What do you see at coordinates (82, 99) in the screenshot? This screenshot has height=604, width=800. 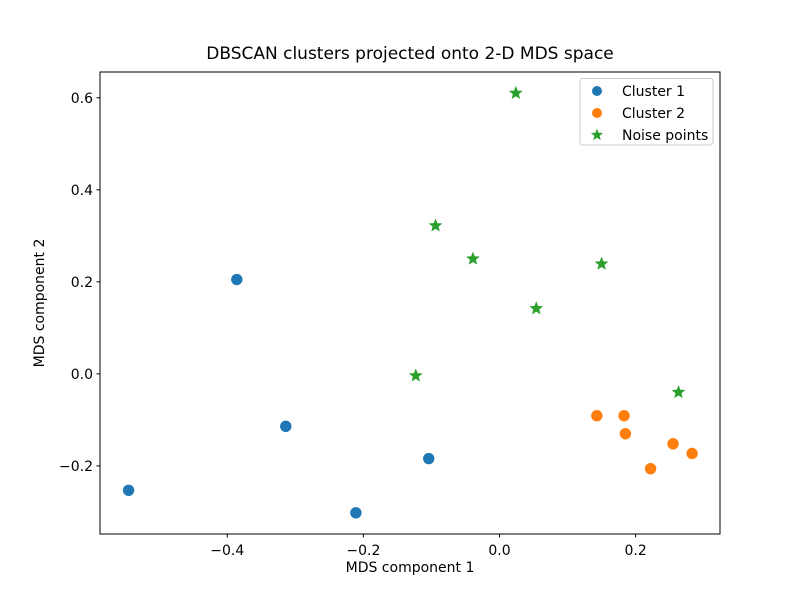 I see `y-tick-label: 0.6` at bounding box center [82, 99].